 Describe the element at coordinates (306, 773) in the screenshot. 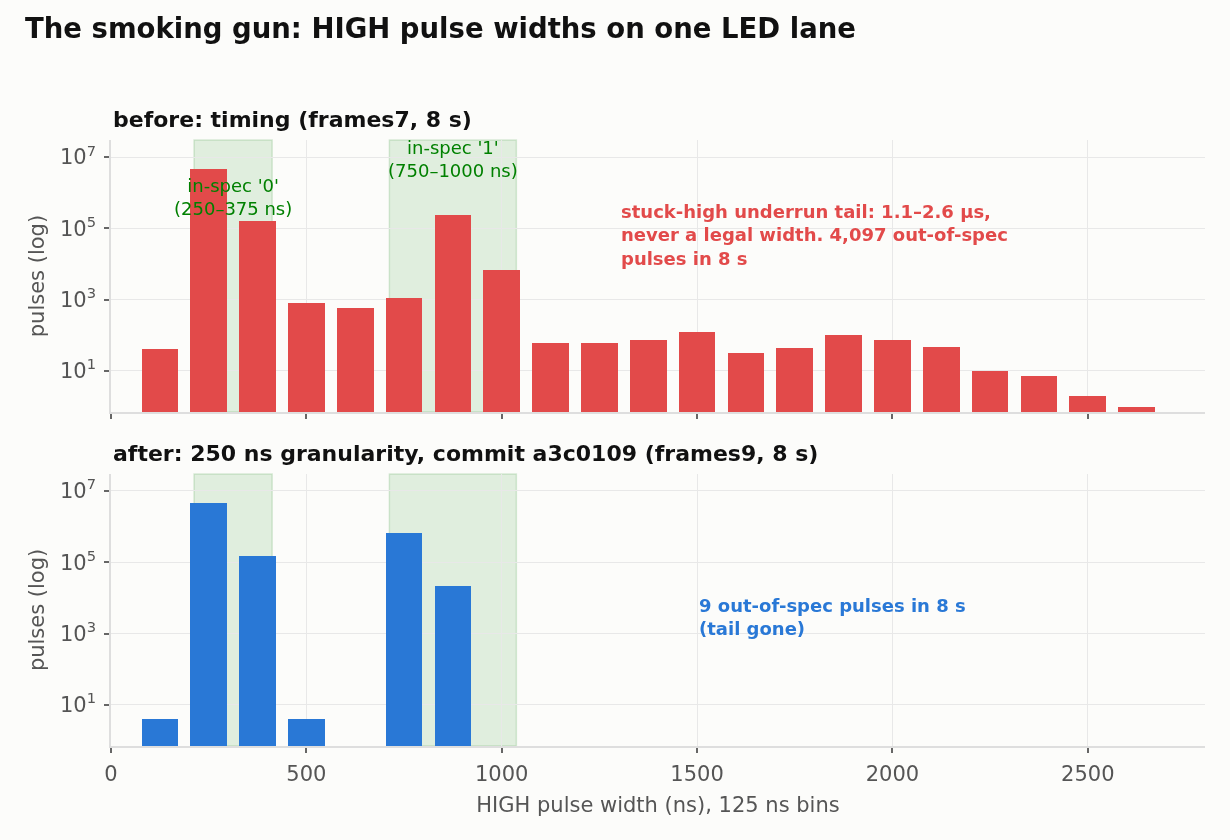

I see `x-tick-label: 500` at that location.